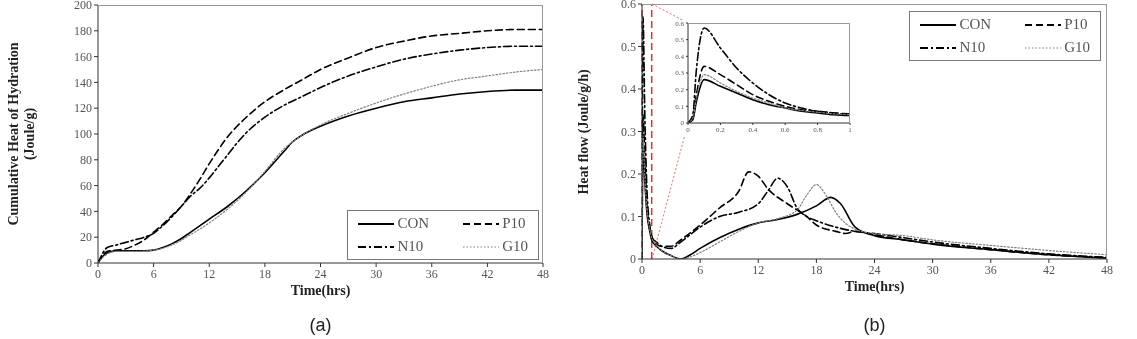  Describe the element at coordinates (83, 56) in the screenshot. I see `y-tick-label: 160` at that location.